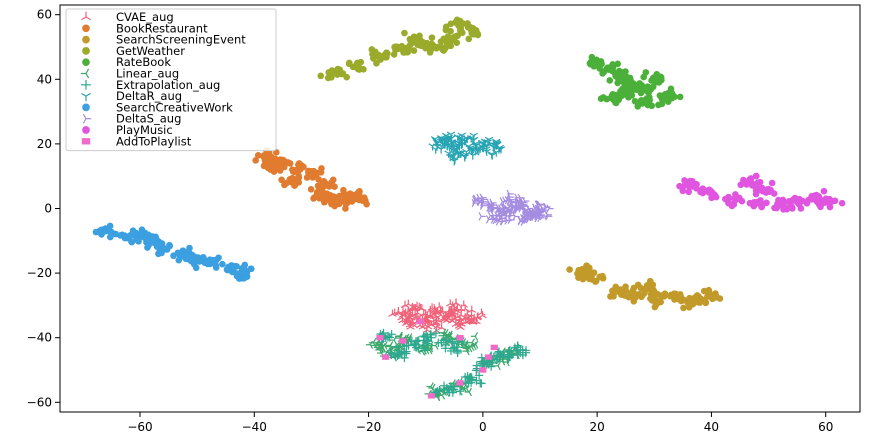 The width and height of the screenshot is (871, 436). What do you see at coordinates (162, 28) in the screenshot?
I see `legend-label: BookRestaurant` at bounding box center [162, 28].